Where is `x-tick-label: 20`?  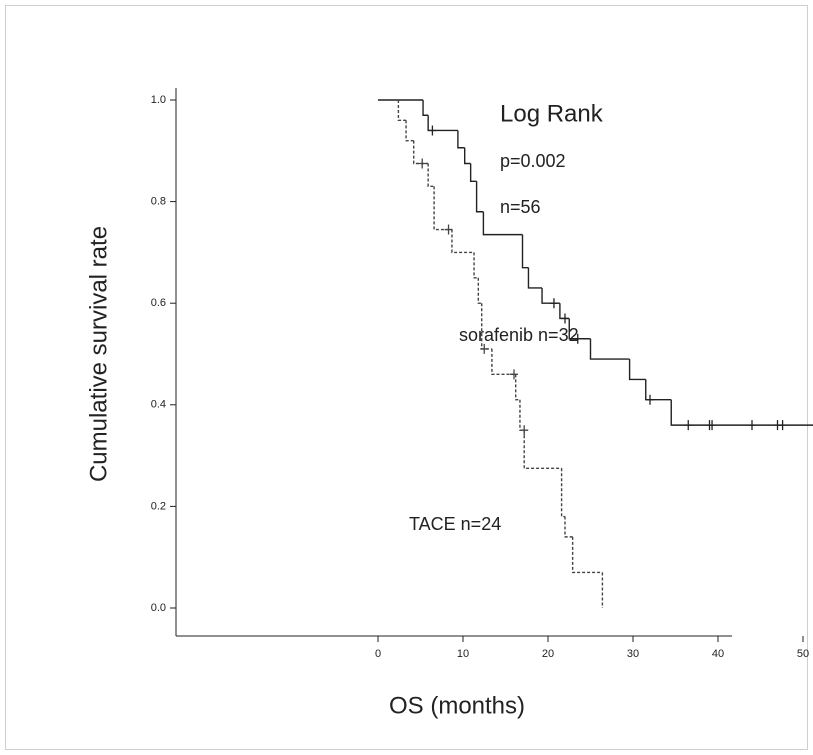
x-tick-label: 20 is located at coordinates (548, 654).